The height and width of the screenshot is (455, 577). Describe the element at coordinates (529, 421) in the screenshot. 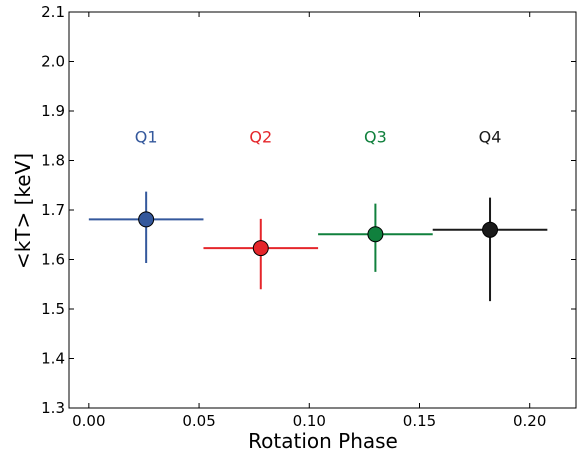

I see `x-tick-label: 0.20` at that location.